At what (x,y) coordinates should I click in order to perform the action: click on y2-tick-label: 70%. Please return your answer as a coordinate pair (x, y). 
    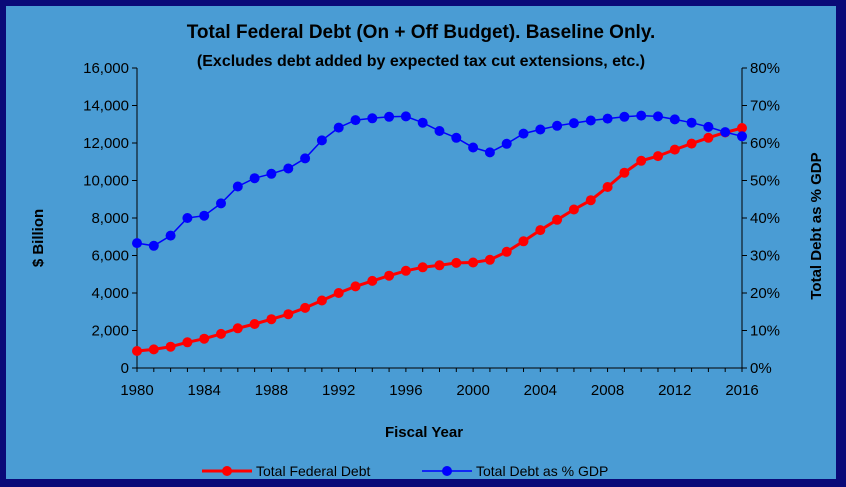
    Looking at the image, I should click on (765, 106).